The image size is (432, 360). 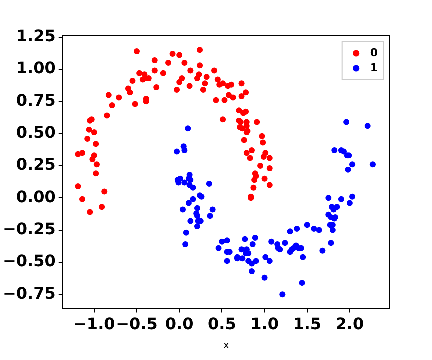 I want to click on x-tick-label: 2.0, so click(x=350, y=324).